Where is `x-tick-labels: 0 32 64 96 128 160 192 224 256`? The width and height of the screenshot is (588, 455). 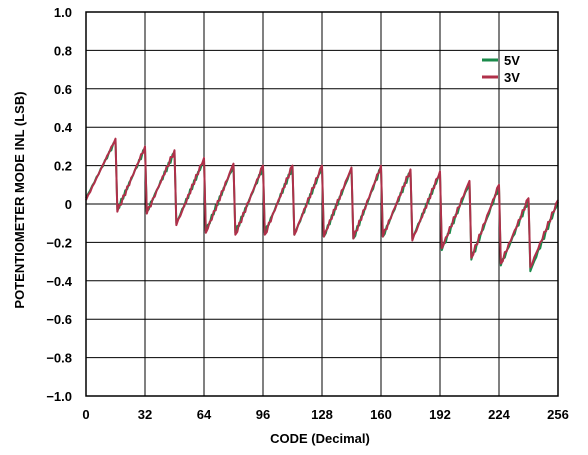 x-tick-labels: 0 32 64 96 128 160 192 224 256 is located at coordinates (325, 414).